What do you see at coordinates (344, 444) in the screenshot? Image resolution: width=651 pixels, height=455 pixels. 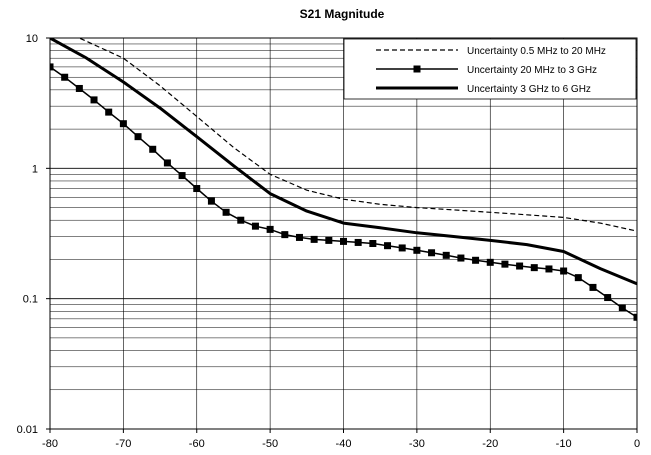 I see `x-tick-label: -40` at bounding box center [344, 444].